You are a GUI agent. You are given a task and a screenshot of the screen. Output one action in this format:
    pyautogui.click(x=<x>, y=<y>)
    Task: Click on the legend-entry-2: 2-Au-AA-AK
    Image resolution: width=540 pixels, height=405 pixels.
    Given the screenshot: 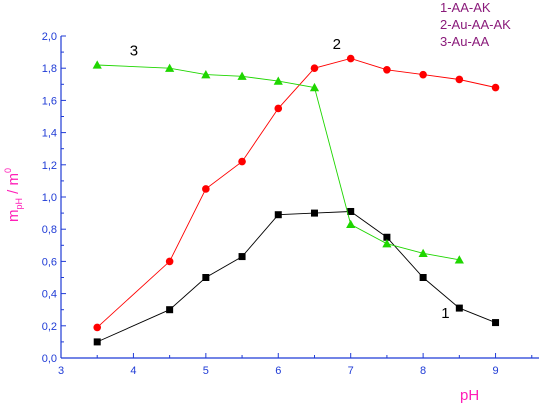 What is the action you would take?
    pyautogui.click(x=475, y=24)
    